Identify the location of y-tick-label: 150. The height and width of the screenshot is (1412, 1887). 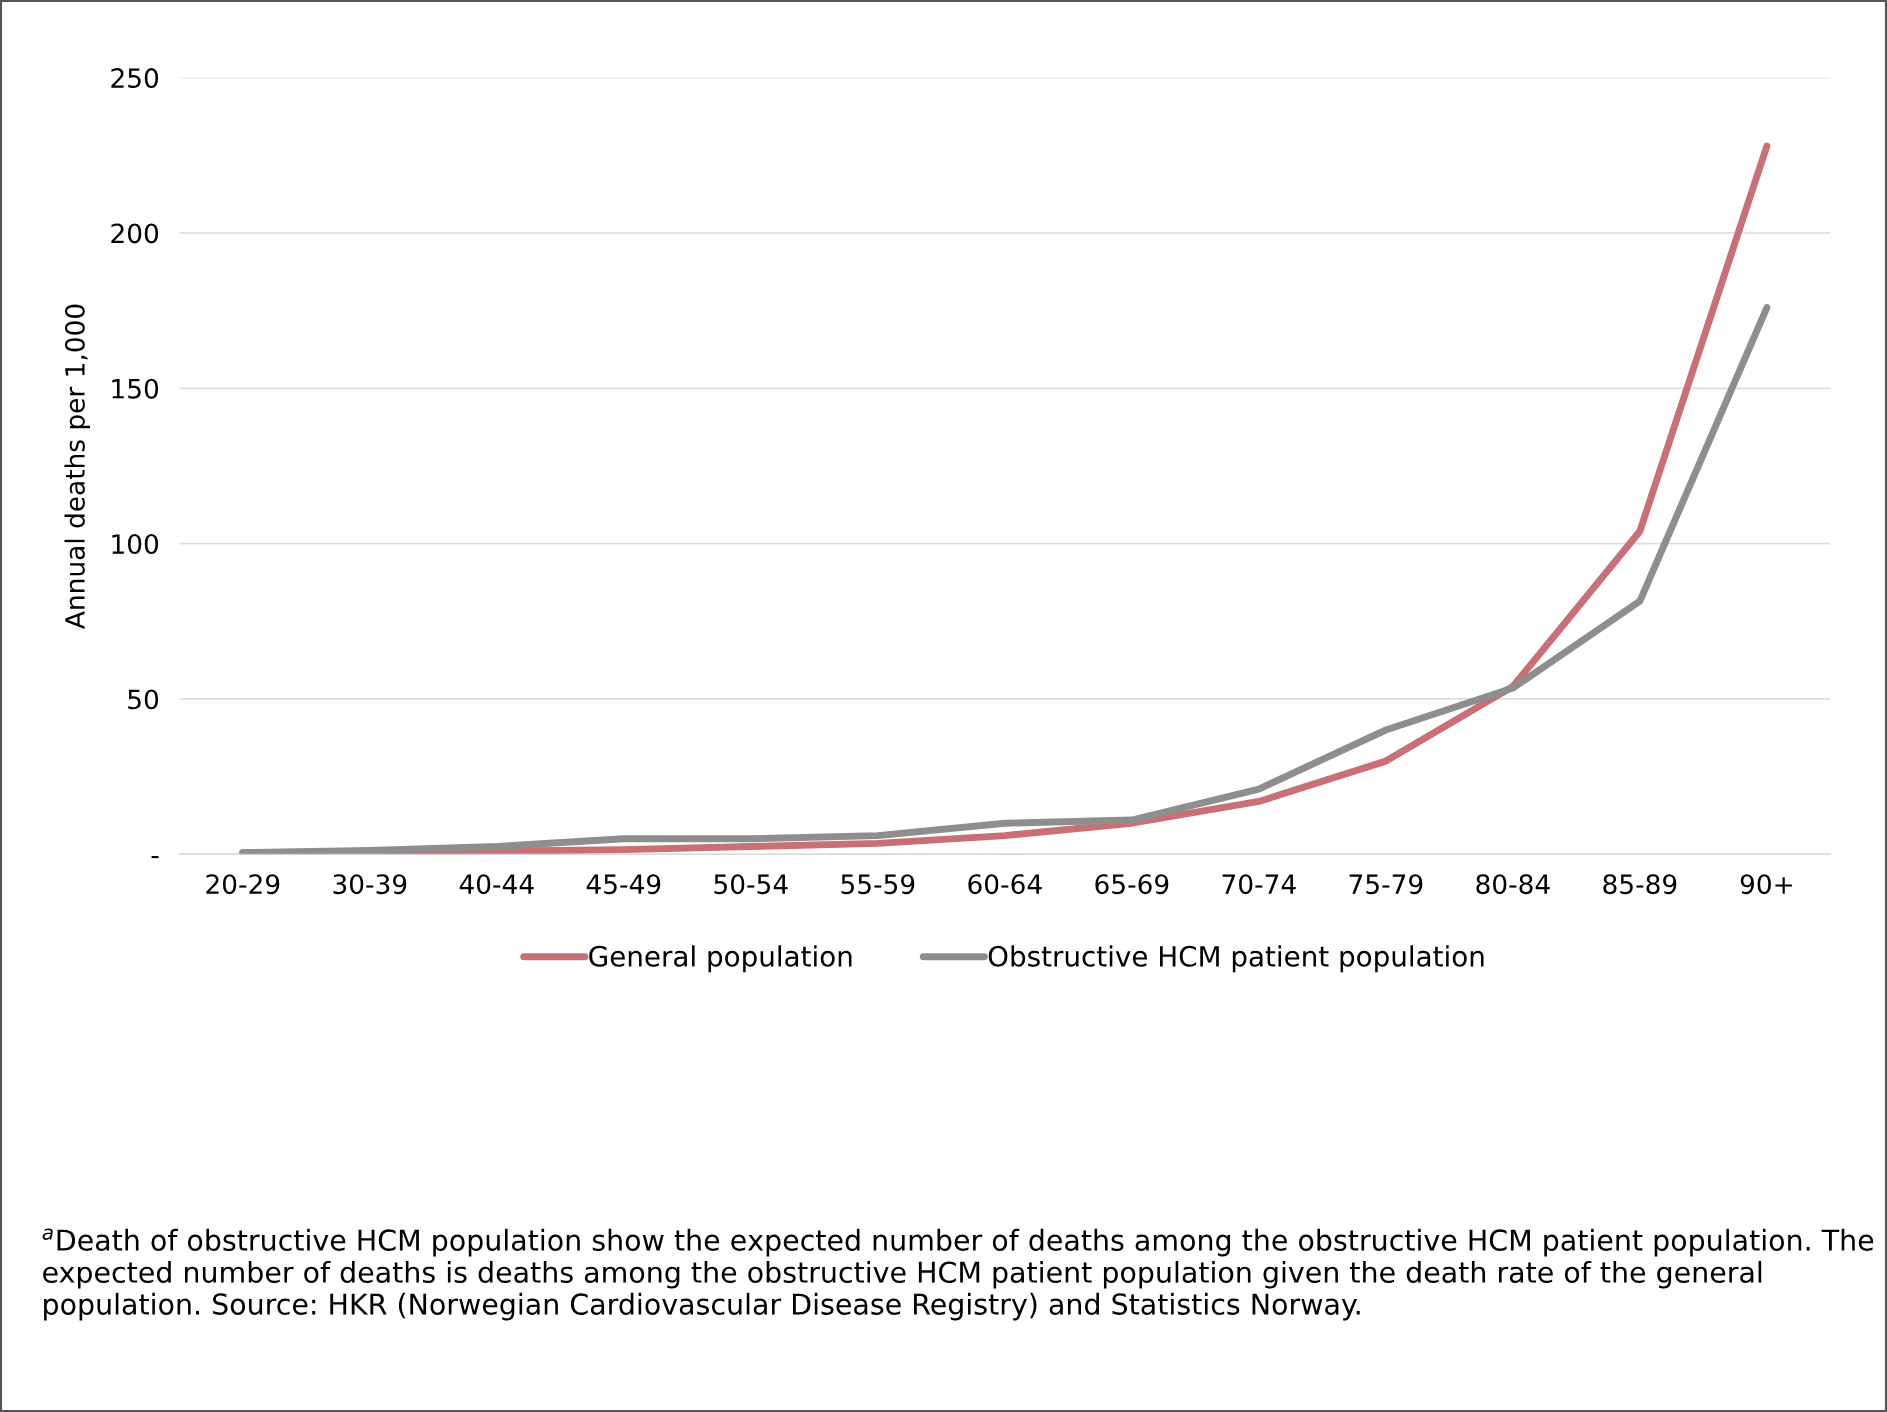
(135, 388).